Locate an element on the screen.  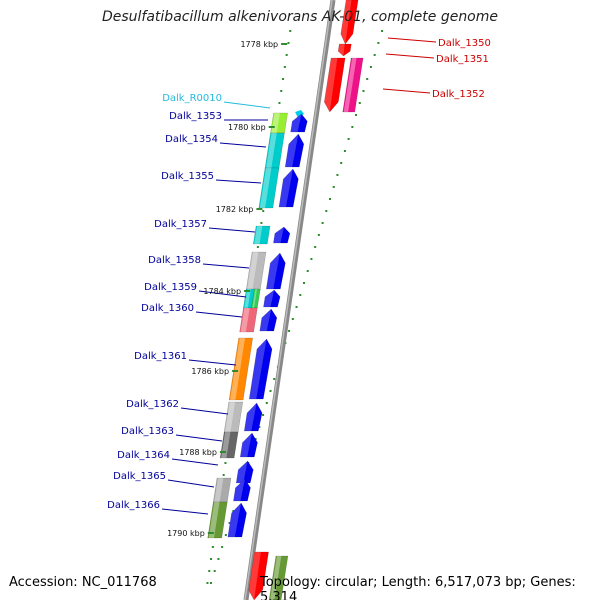
reverse-arrow-shade is located at coordinates (331, 85).